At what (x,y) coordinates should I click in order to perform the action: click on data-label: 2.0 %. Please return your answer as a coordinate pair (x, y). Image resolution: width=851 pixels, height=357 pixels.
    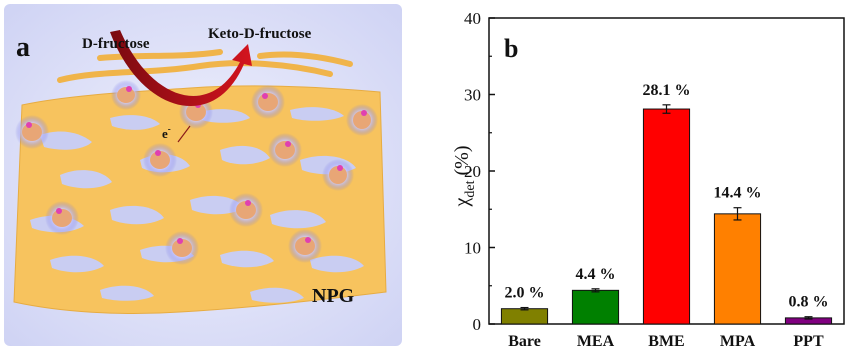
    Looking at the image, I should click on (525, 293).